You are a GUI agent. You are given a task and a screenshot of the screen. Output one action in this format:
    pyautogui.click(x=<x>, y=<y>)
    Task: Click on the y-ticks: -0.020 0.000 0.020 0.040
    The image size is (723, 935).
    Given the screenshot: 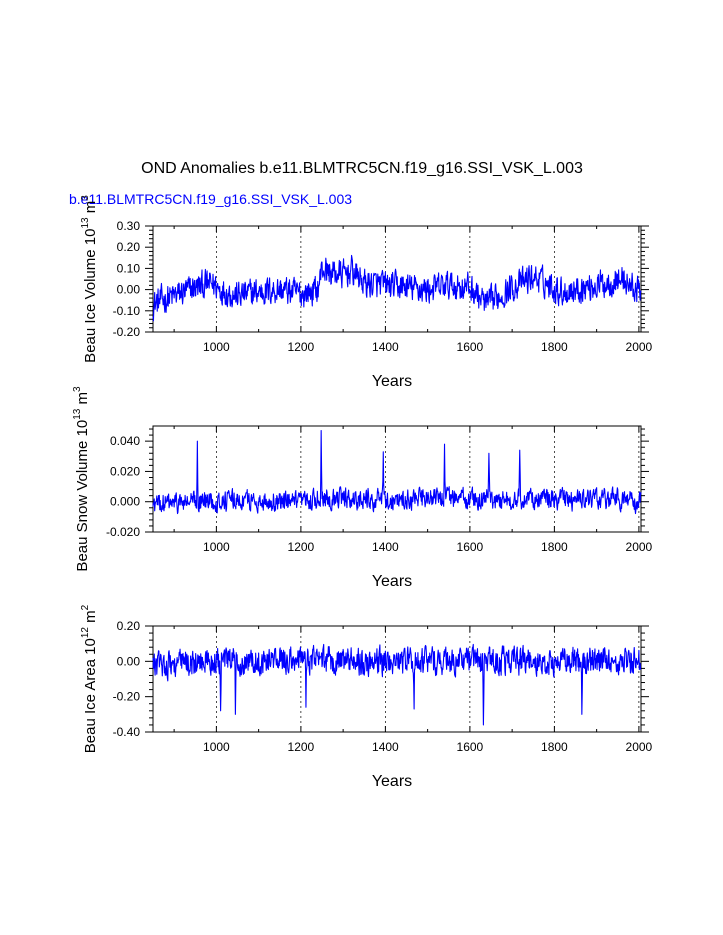 What is the action you would take?
    pyautogui.click(x=377, y=483)
    